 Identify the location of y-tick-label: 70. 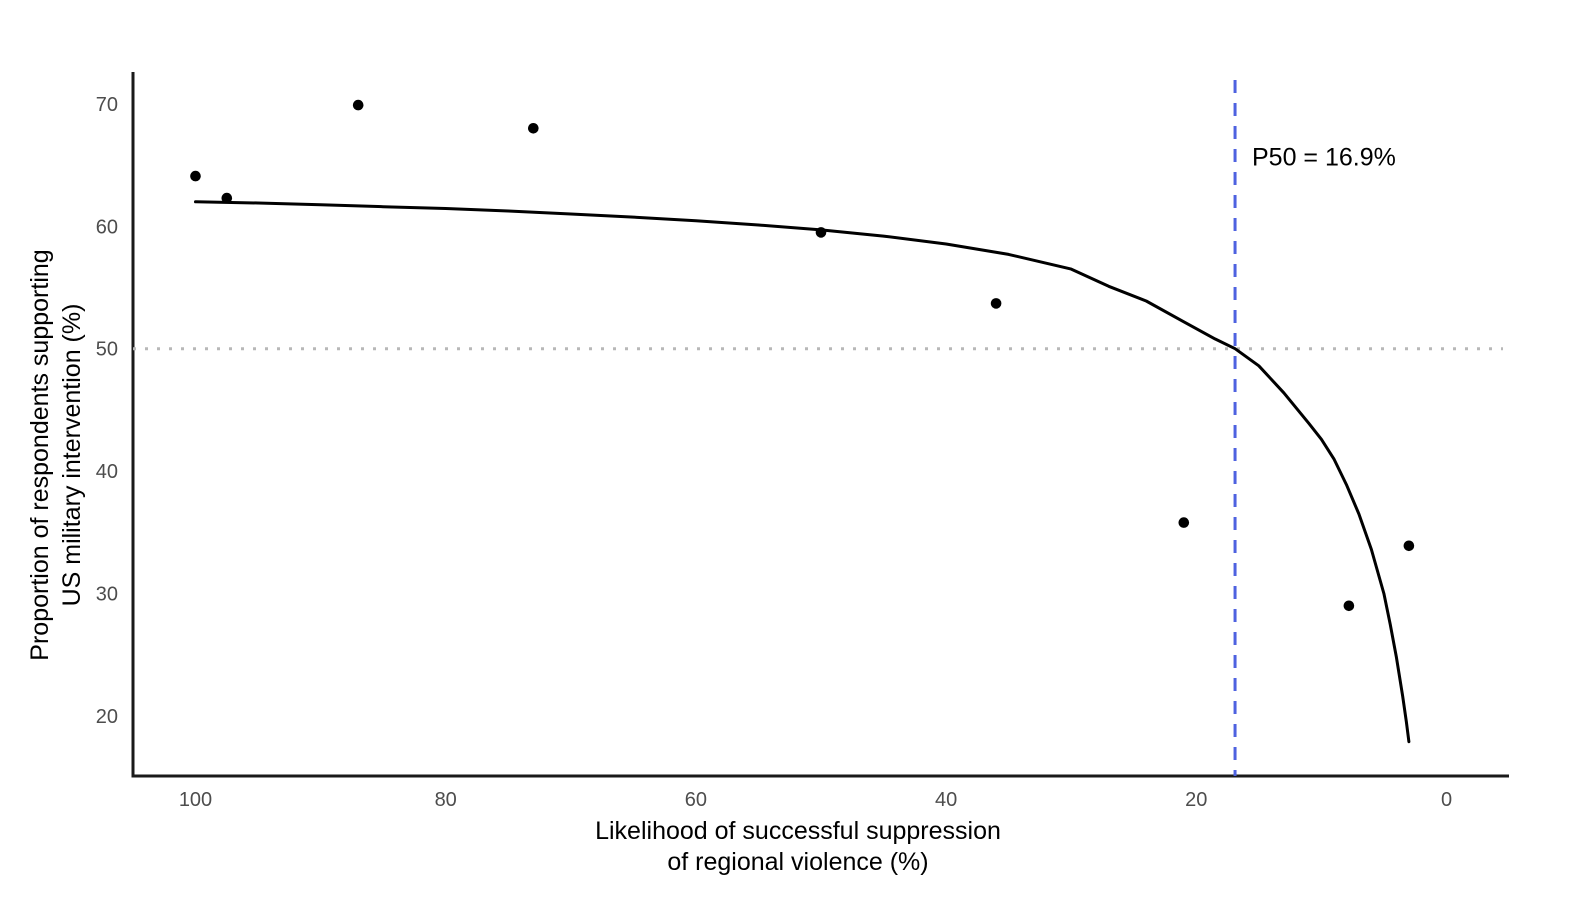
(107, 105).